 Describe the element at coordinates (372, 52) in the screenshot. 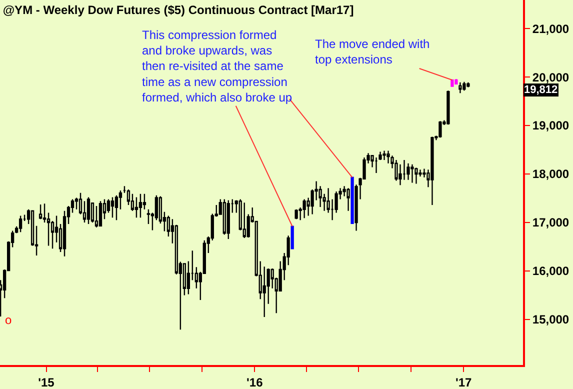

I see `annotation: The move ended with top extensions` at that location.